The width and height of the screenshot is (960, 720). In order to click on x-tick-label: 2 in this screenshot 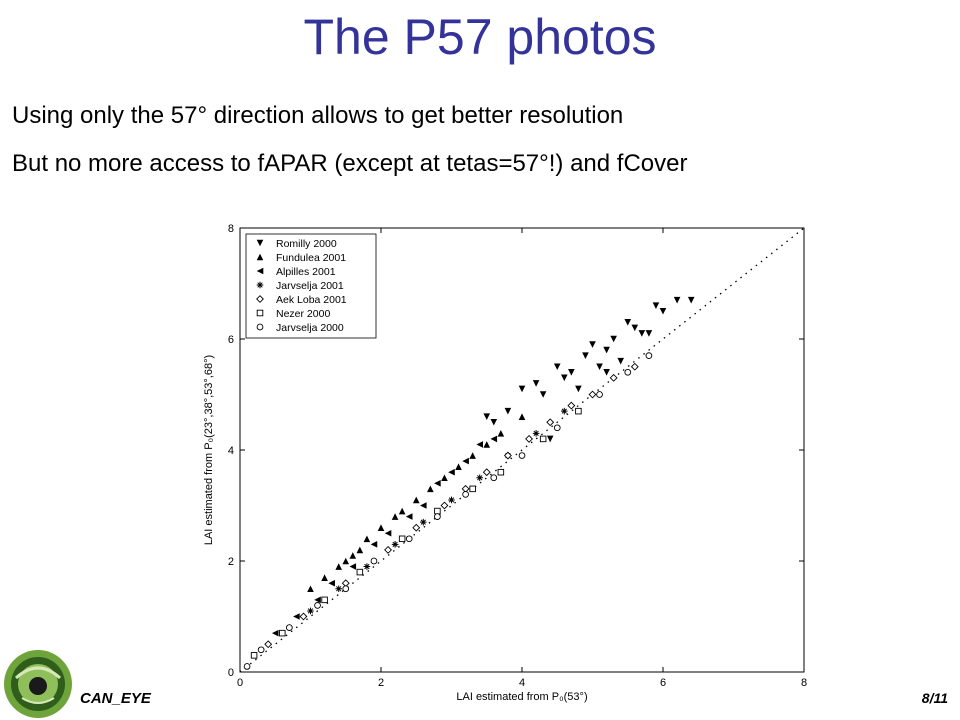, I will do `click(381, 683)`.